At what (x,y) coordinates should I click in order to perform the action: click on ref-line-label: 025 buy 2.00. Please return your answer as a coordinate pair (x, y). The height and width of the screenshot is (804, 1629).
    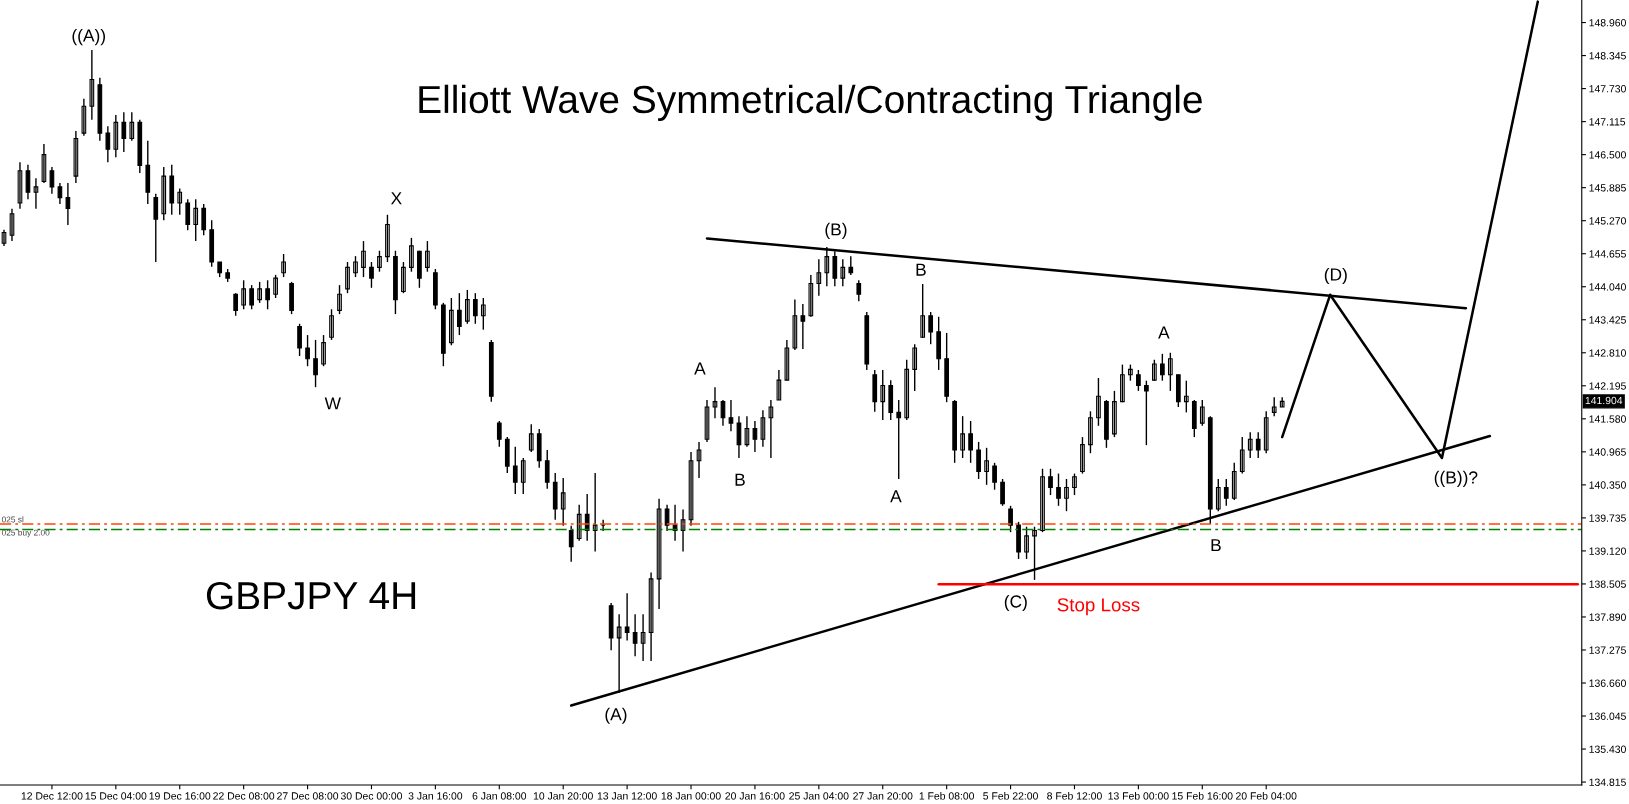
    Looking at the image, I should click on (25, 533).